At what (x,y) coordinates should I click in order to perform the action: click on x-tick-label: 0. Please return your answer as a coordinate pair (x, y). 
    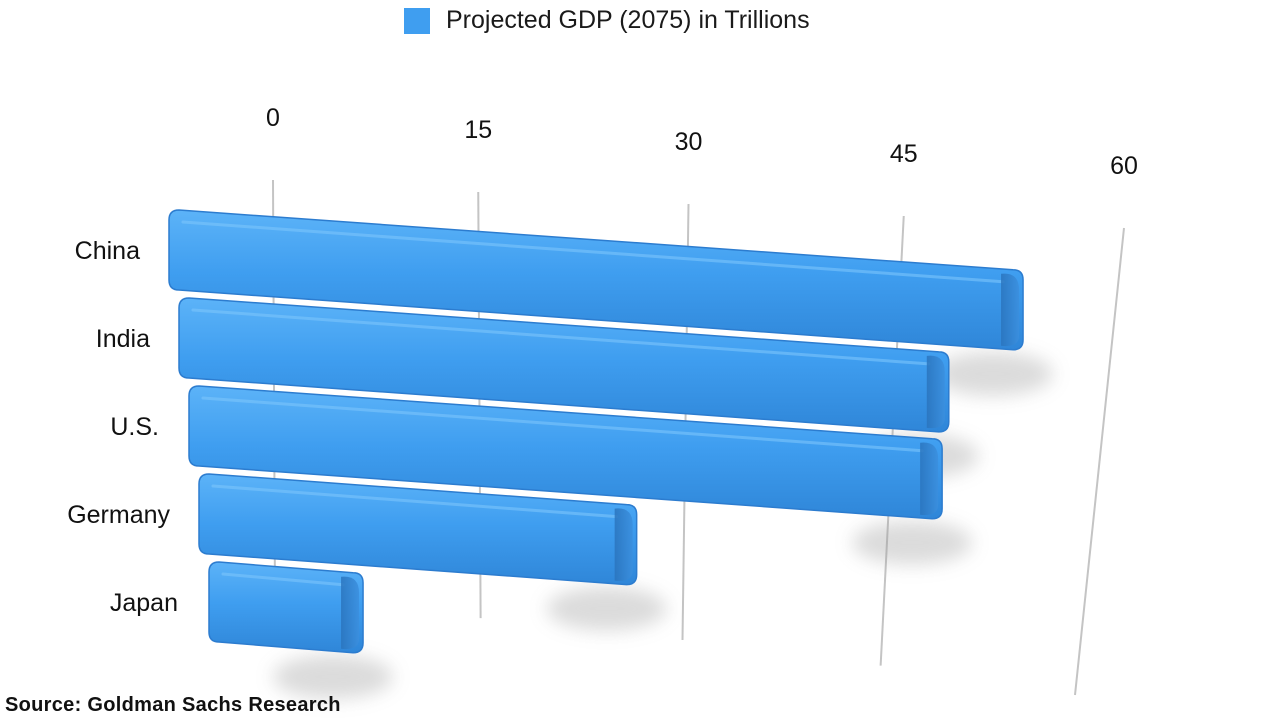
    Looking at the image, I should click on (273, 118).